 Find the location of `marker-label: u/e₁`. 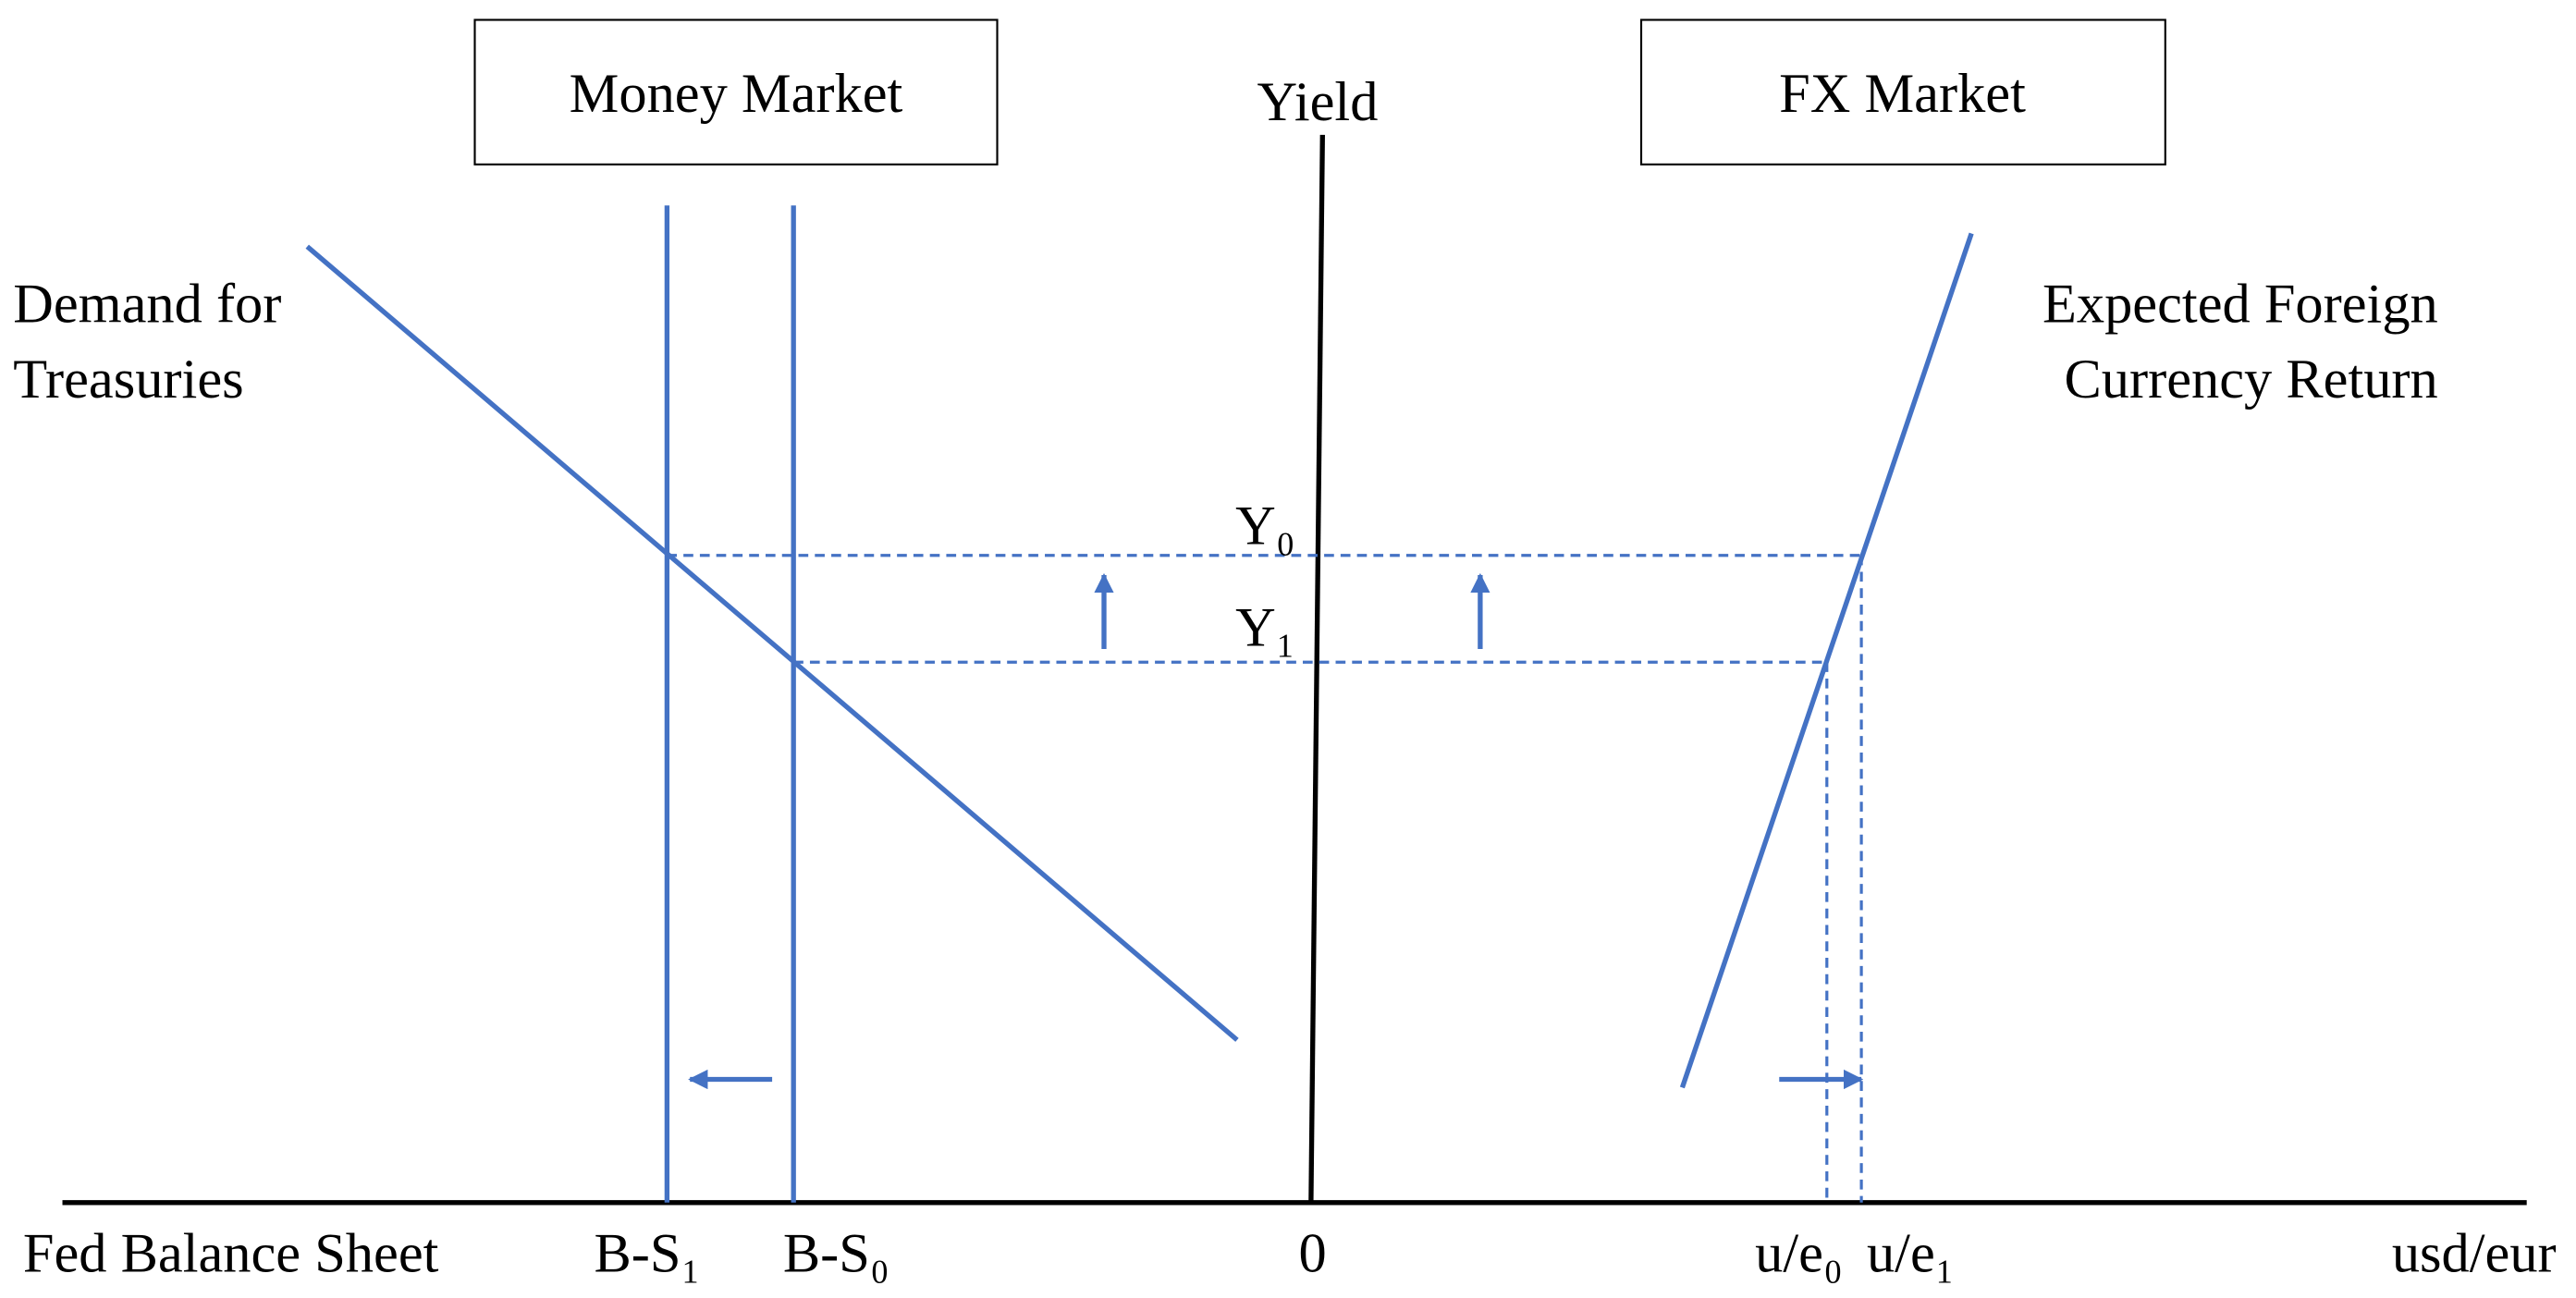

marker-label: u/e₁ is located at coordinates (1911, 1253).